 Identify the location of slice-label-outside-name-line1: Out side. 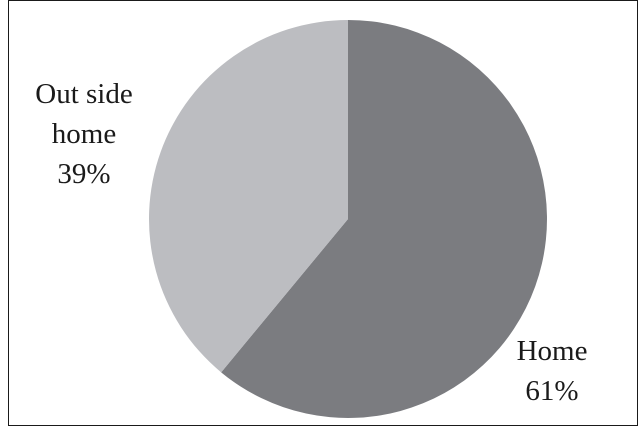
(83, 94).